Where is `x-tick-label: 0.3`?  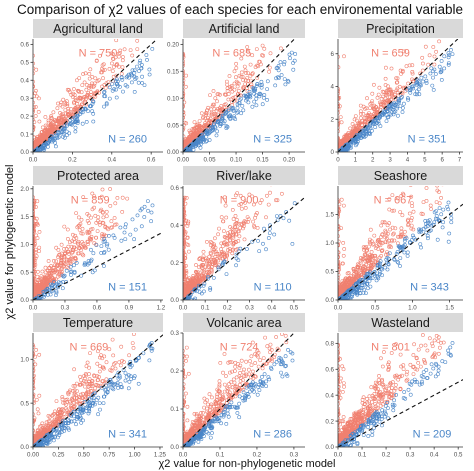 x-tick-label: 0.3 is located at coordinates (65, 308).